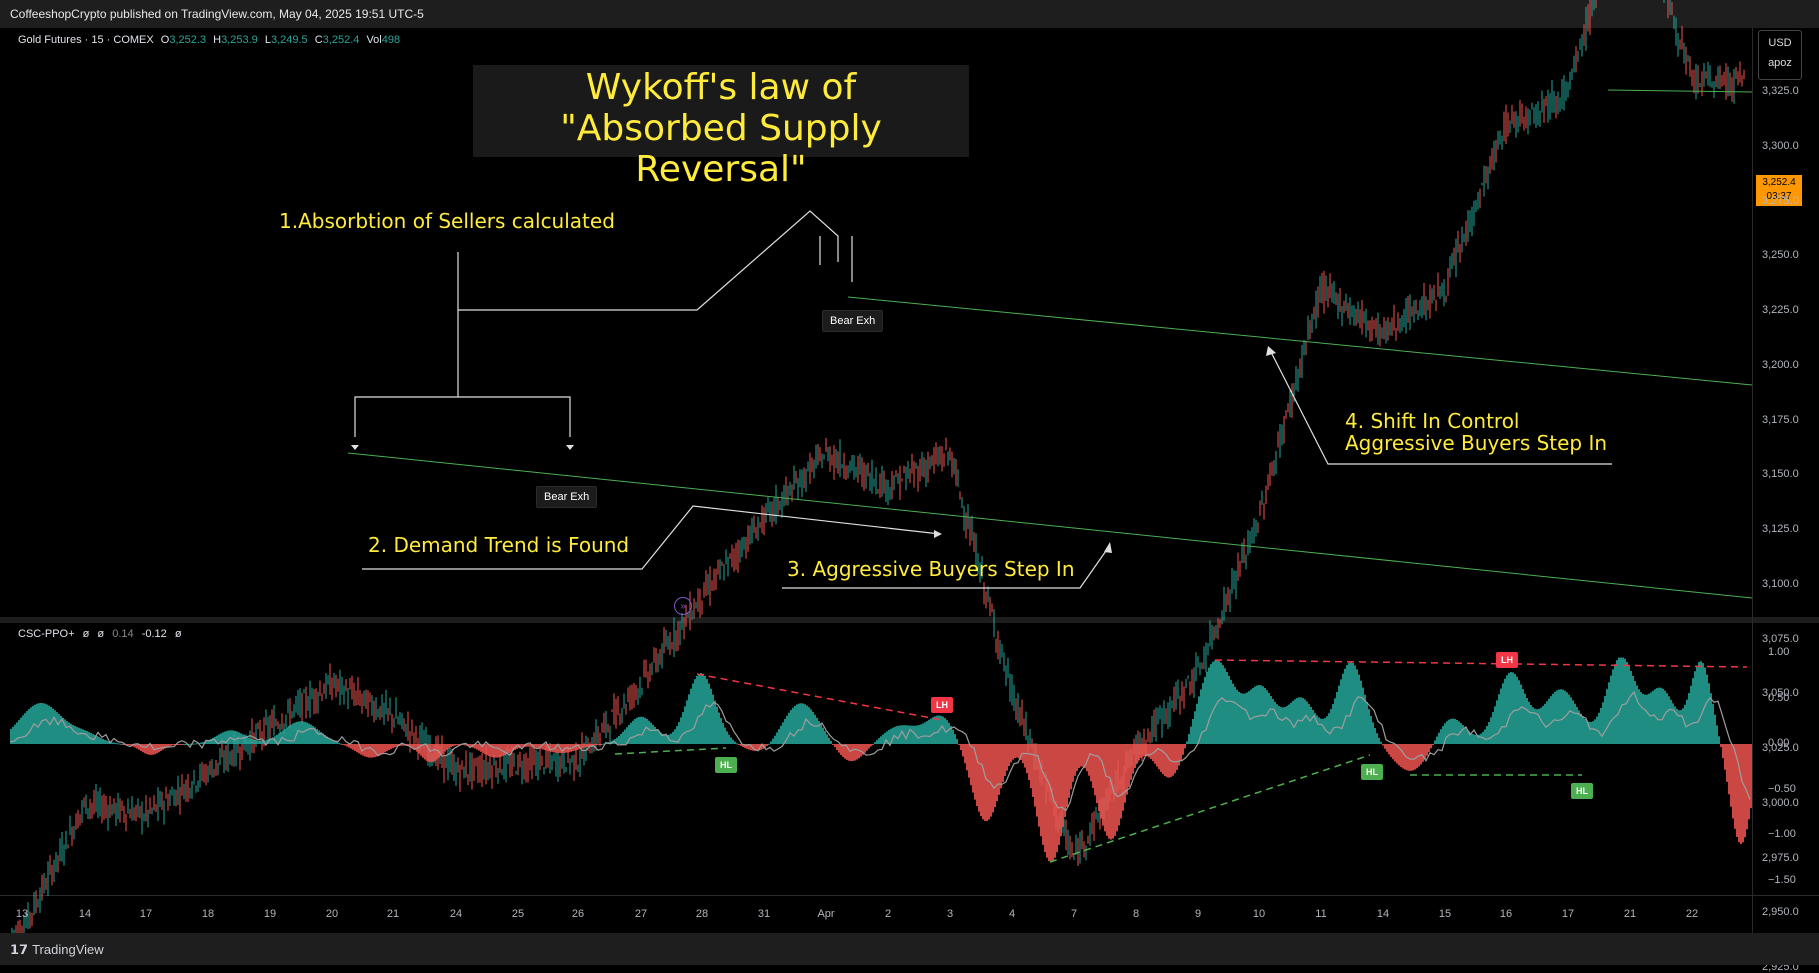 The width and height of the screenshot is (1819, 973). Describe the element at coordinates (1780, 55) in the screenshot. I see `currency-unit-button: USD apoz` at that location.